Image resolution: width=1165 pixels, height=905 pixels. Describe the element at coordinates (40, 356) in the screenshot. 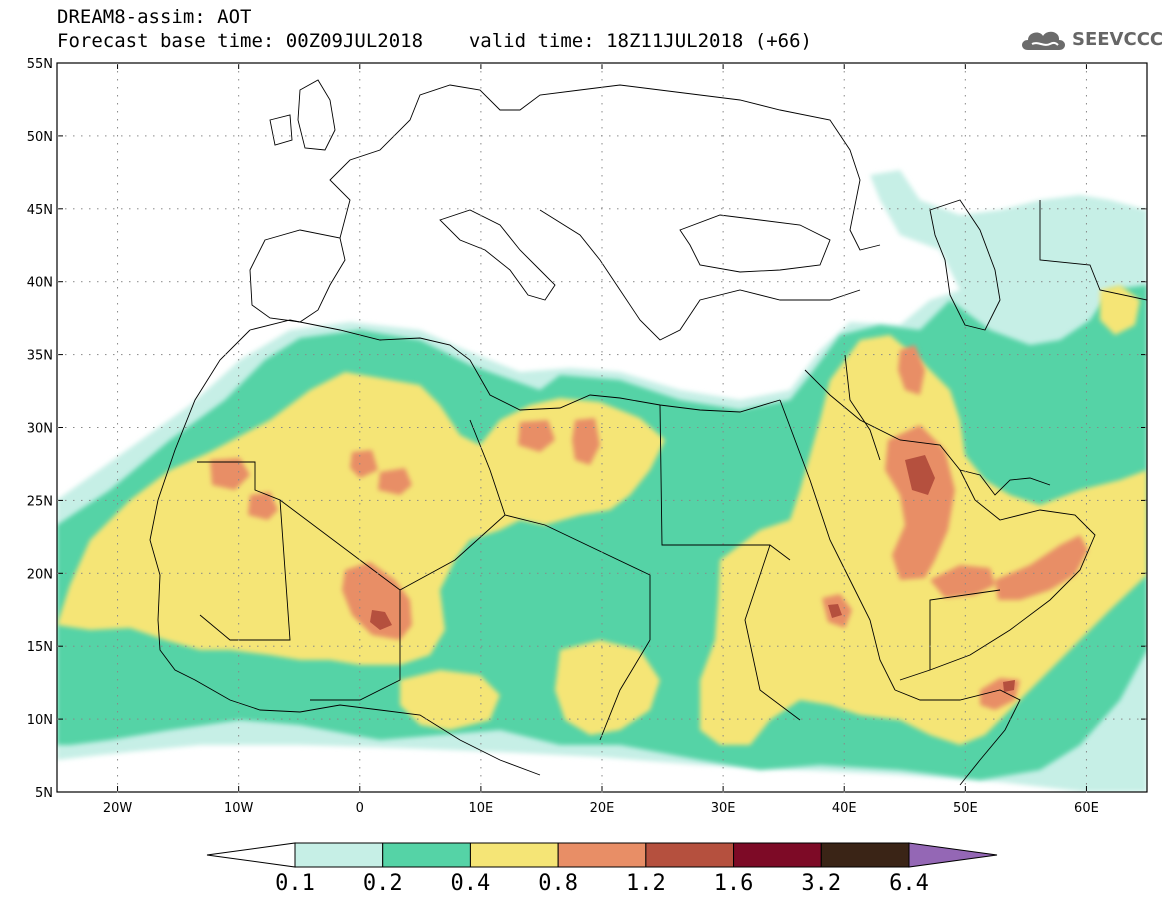

I see `lat-tick-label: 35N` at that location.